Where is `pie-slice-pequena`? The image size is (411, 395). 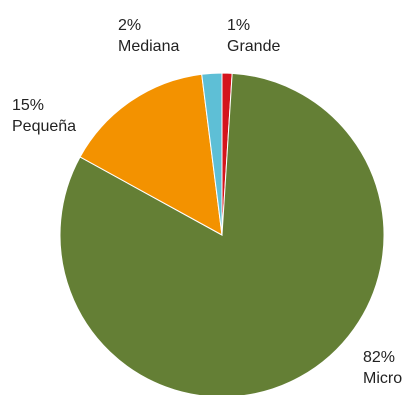
pie-slice-pequena is located at coordinates (151, 154).